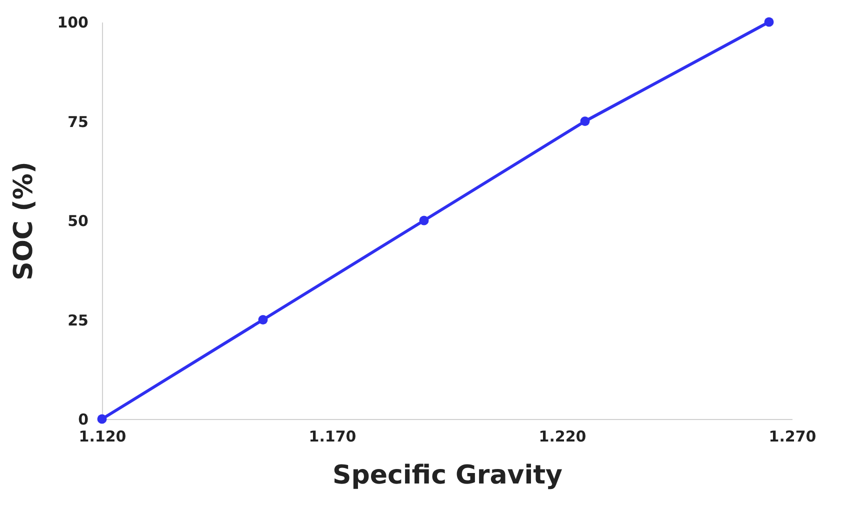 The width and height of the screenshot is (850, 515). What do you see at coordinates (78, 121) in the screenshot?
I see `y-tick-label: 75` at bounding box center [78, 121].